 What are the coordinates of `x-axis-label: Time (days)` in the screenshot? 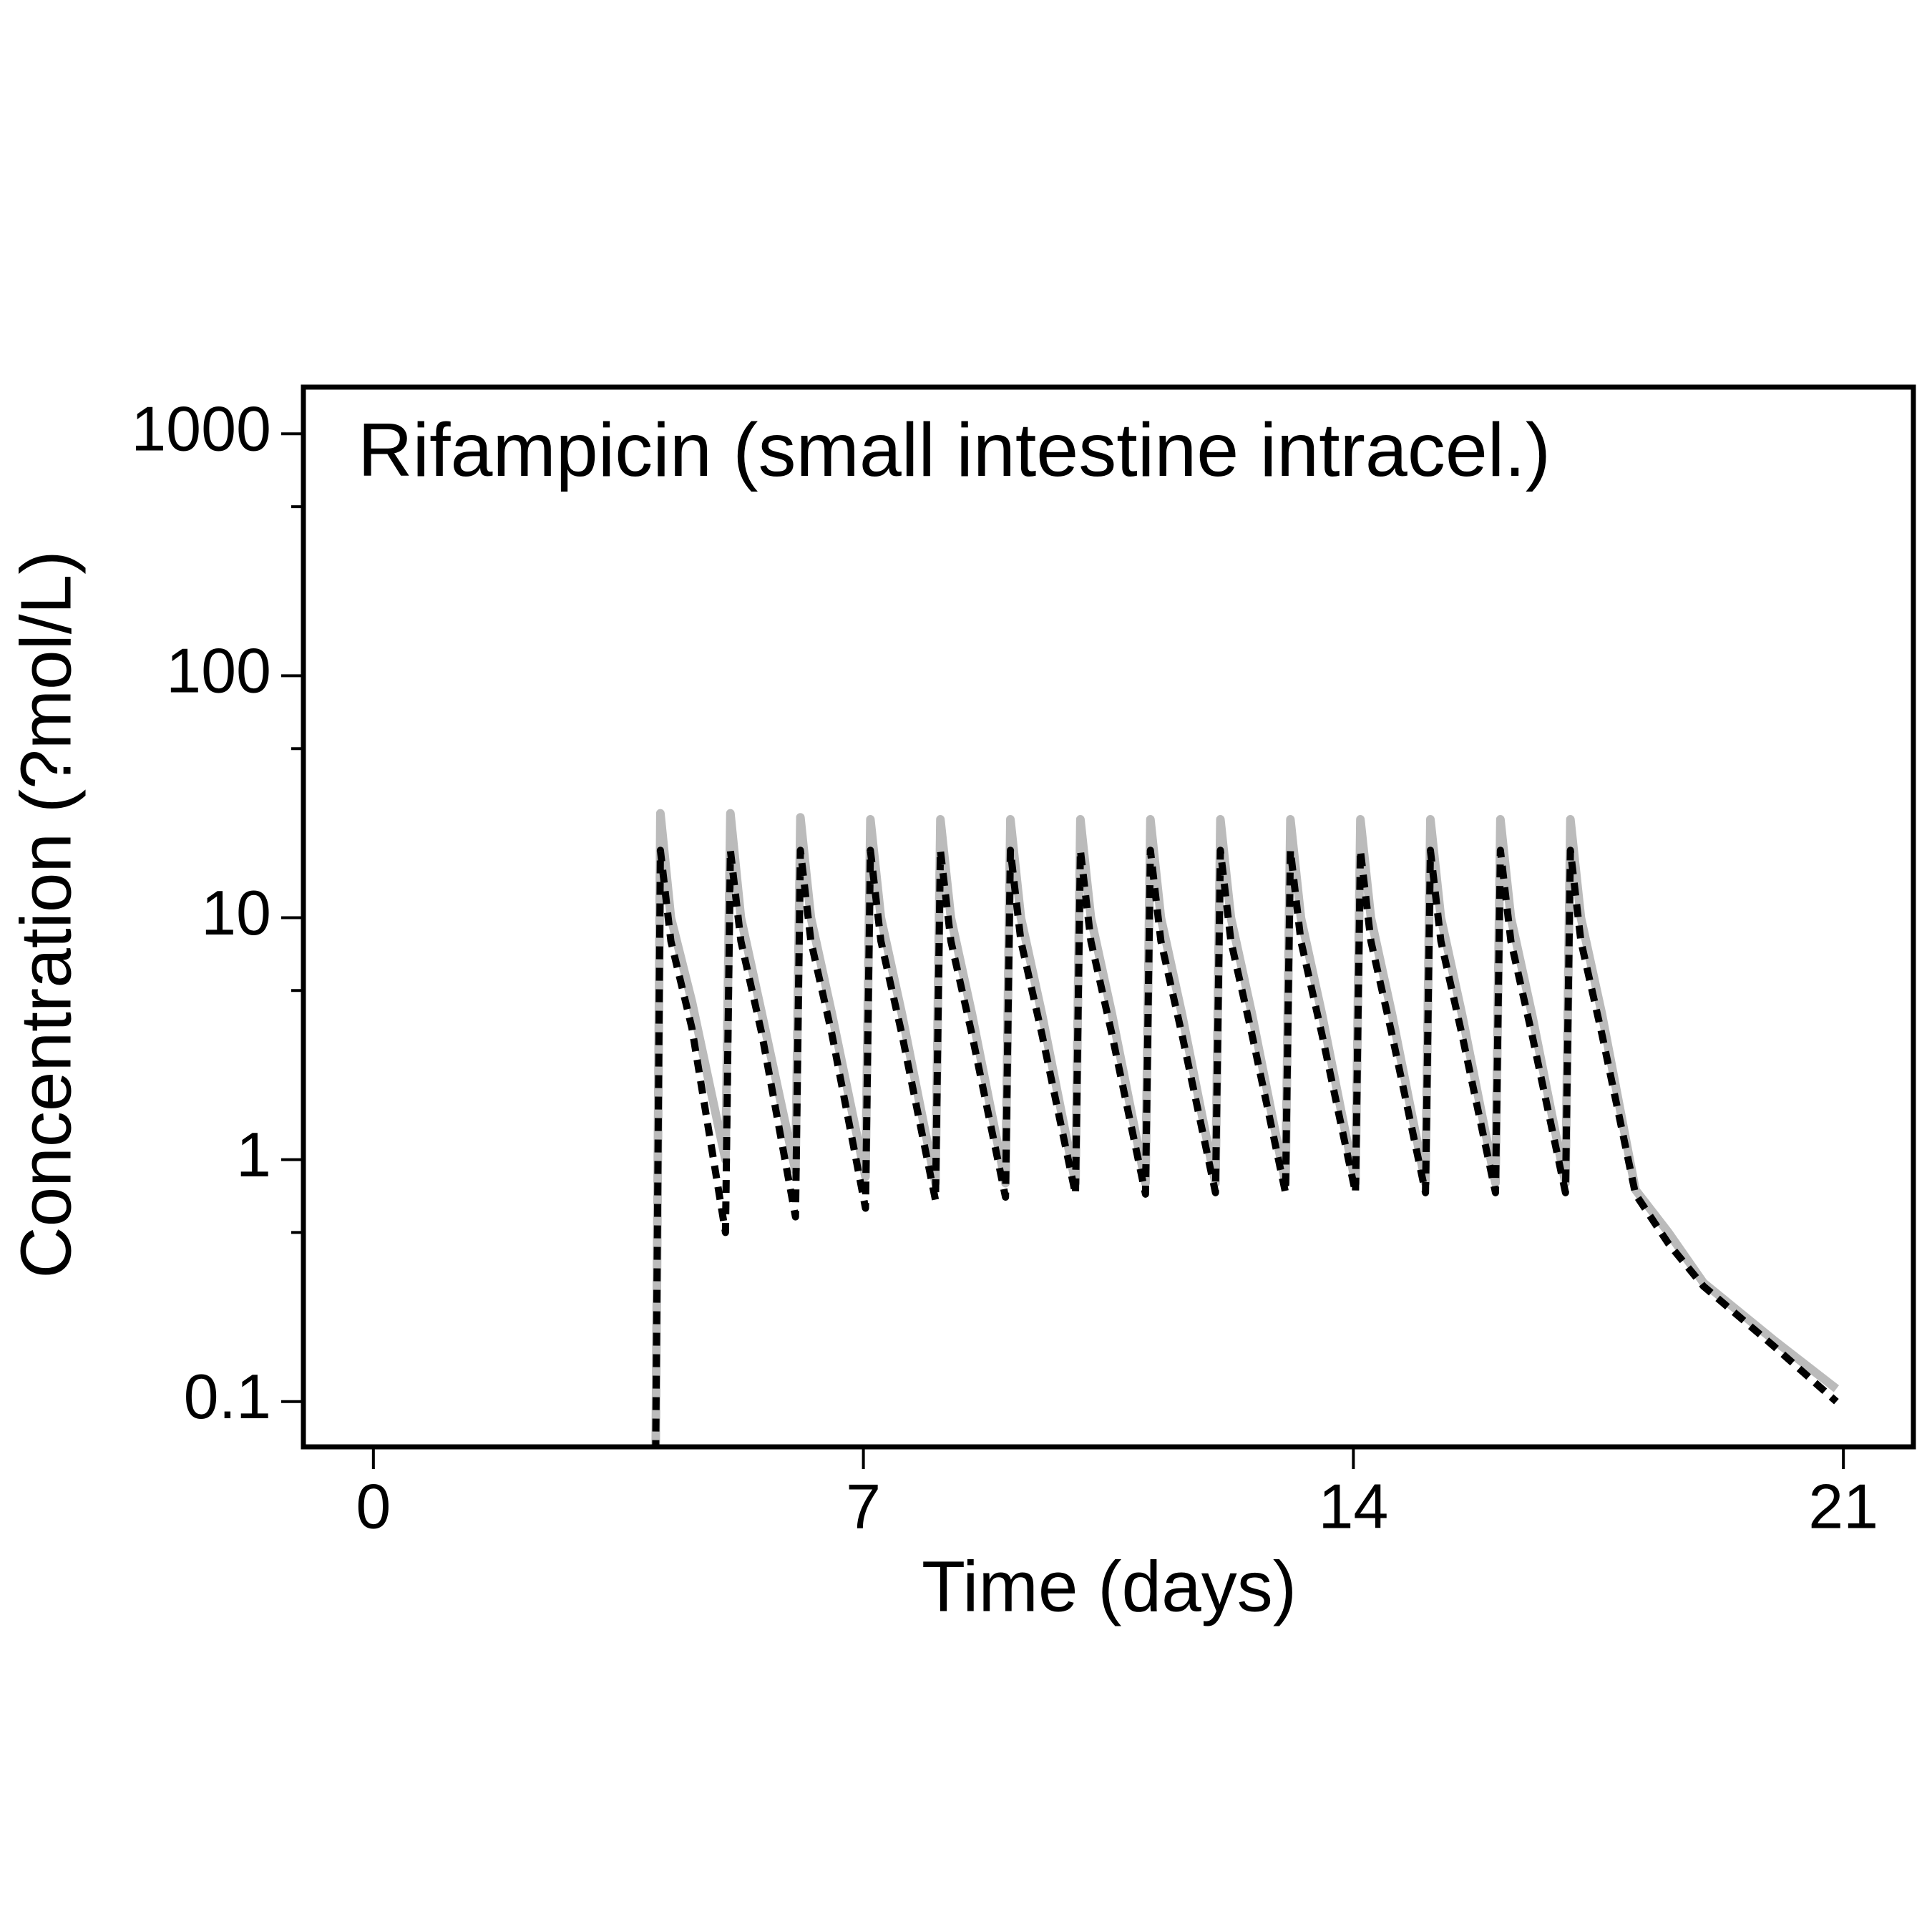 It's located at (1109, 1586).